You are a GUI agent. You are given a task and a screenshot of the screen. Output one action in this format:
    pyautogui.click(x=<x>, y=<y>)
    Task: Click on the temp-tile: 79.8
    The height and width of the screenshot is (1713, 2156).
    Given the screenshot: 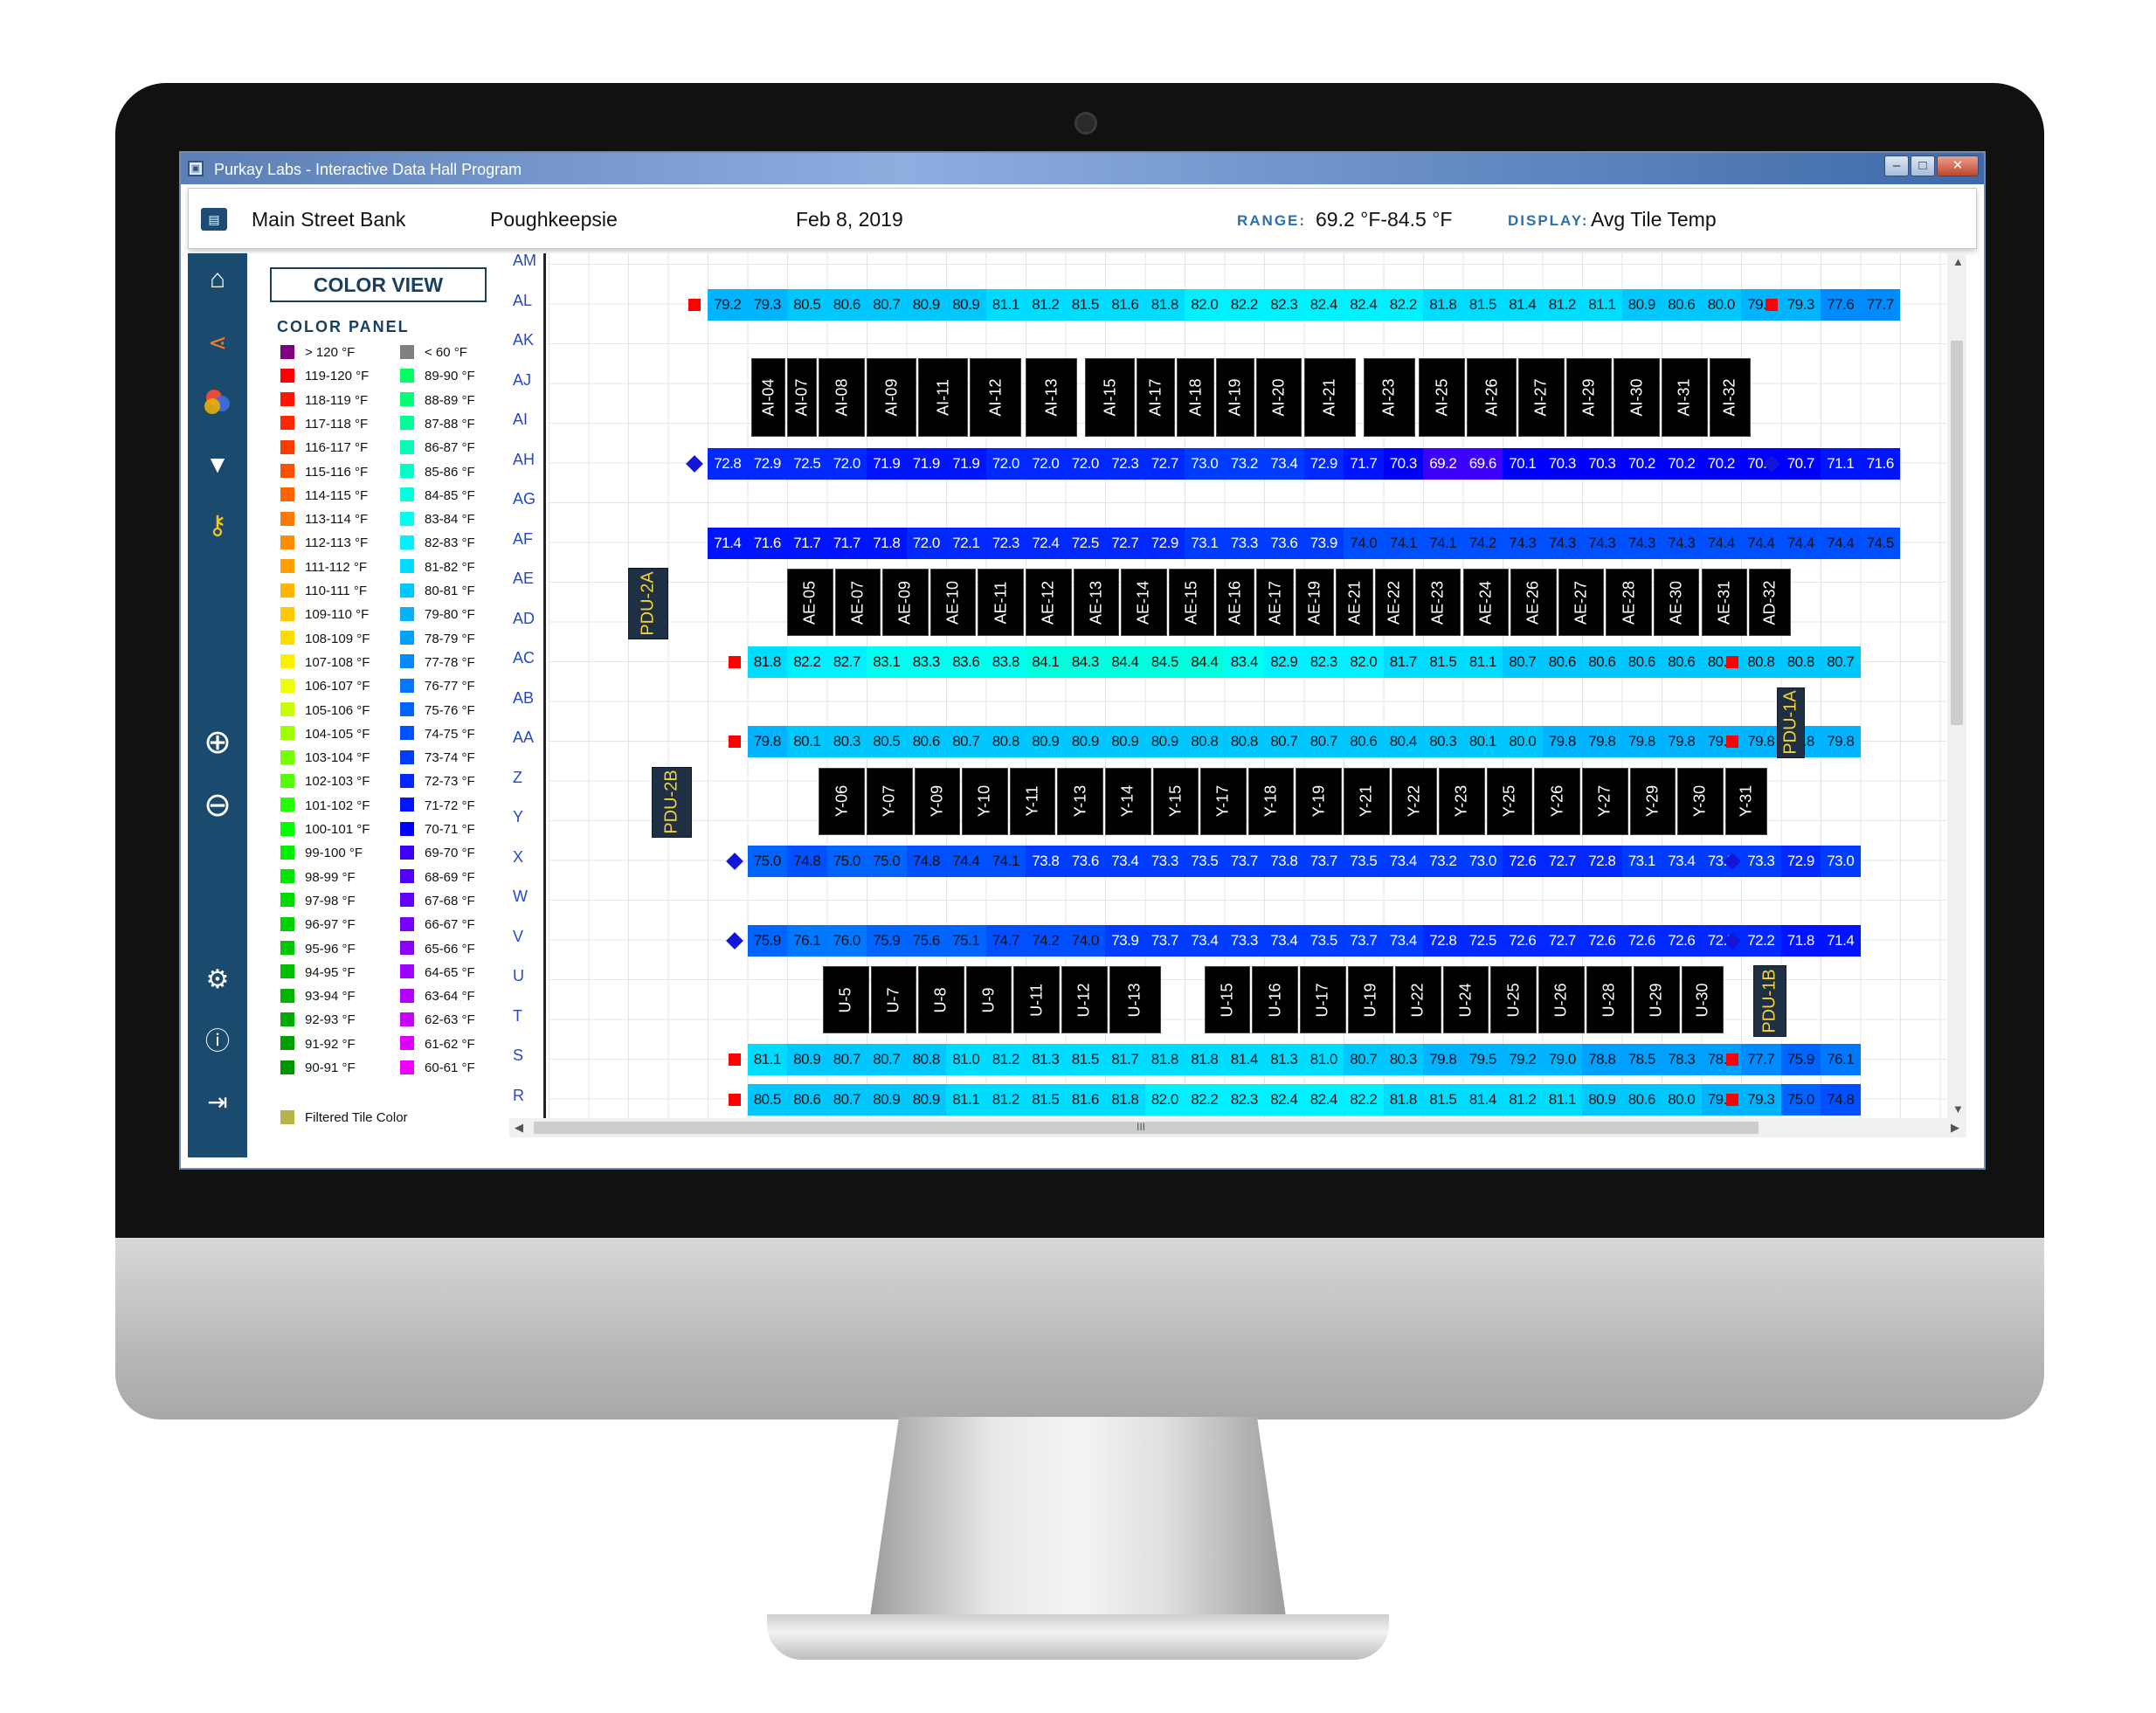 What is the action you would take?
    pyautogui.click(x=1841, y=741)
    